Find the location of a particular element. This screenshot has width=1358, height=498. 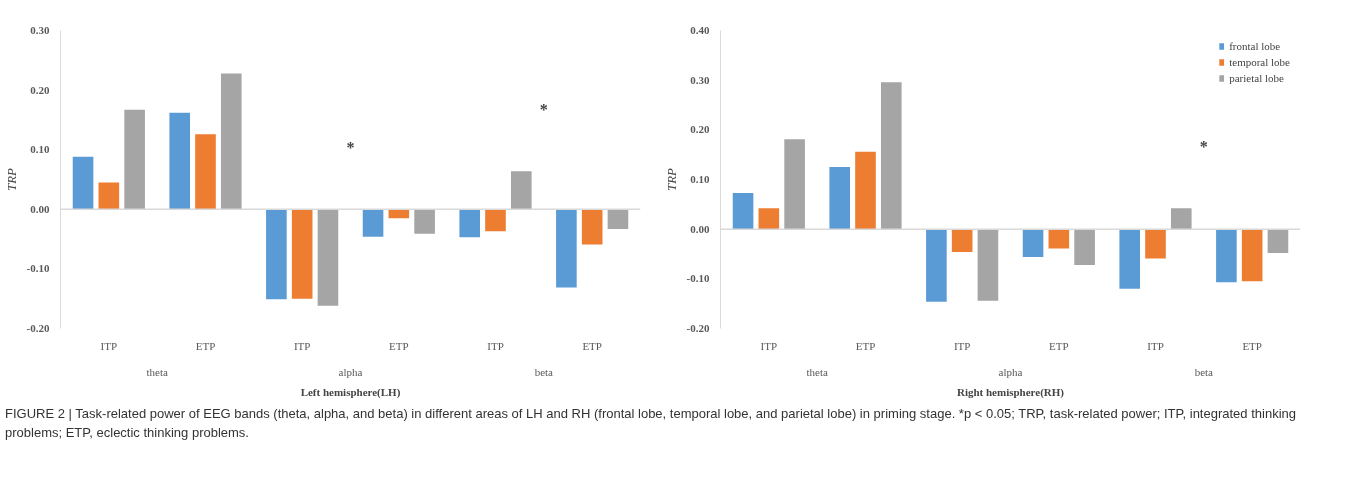

legend-label: temporal lobe is located at coordinates (1259, 62).